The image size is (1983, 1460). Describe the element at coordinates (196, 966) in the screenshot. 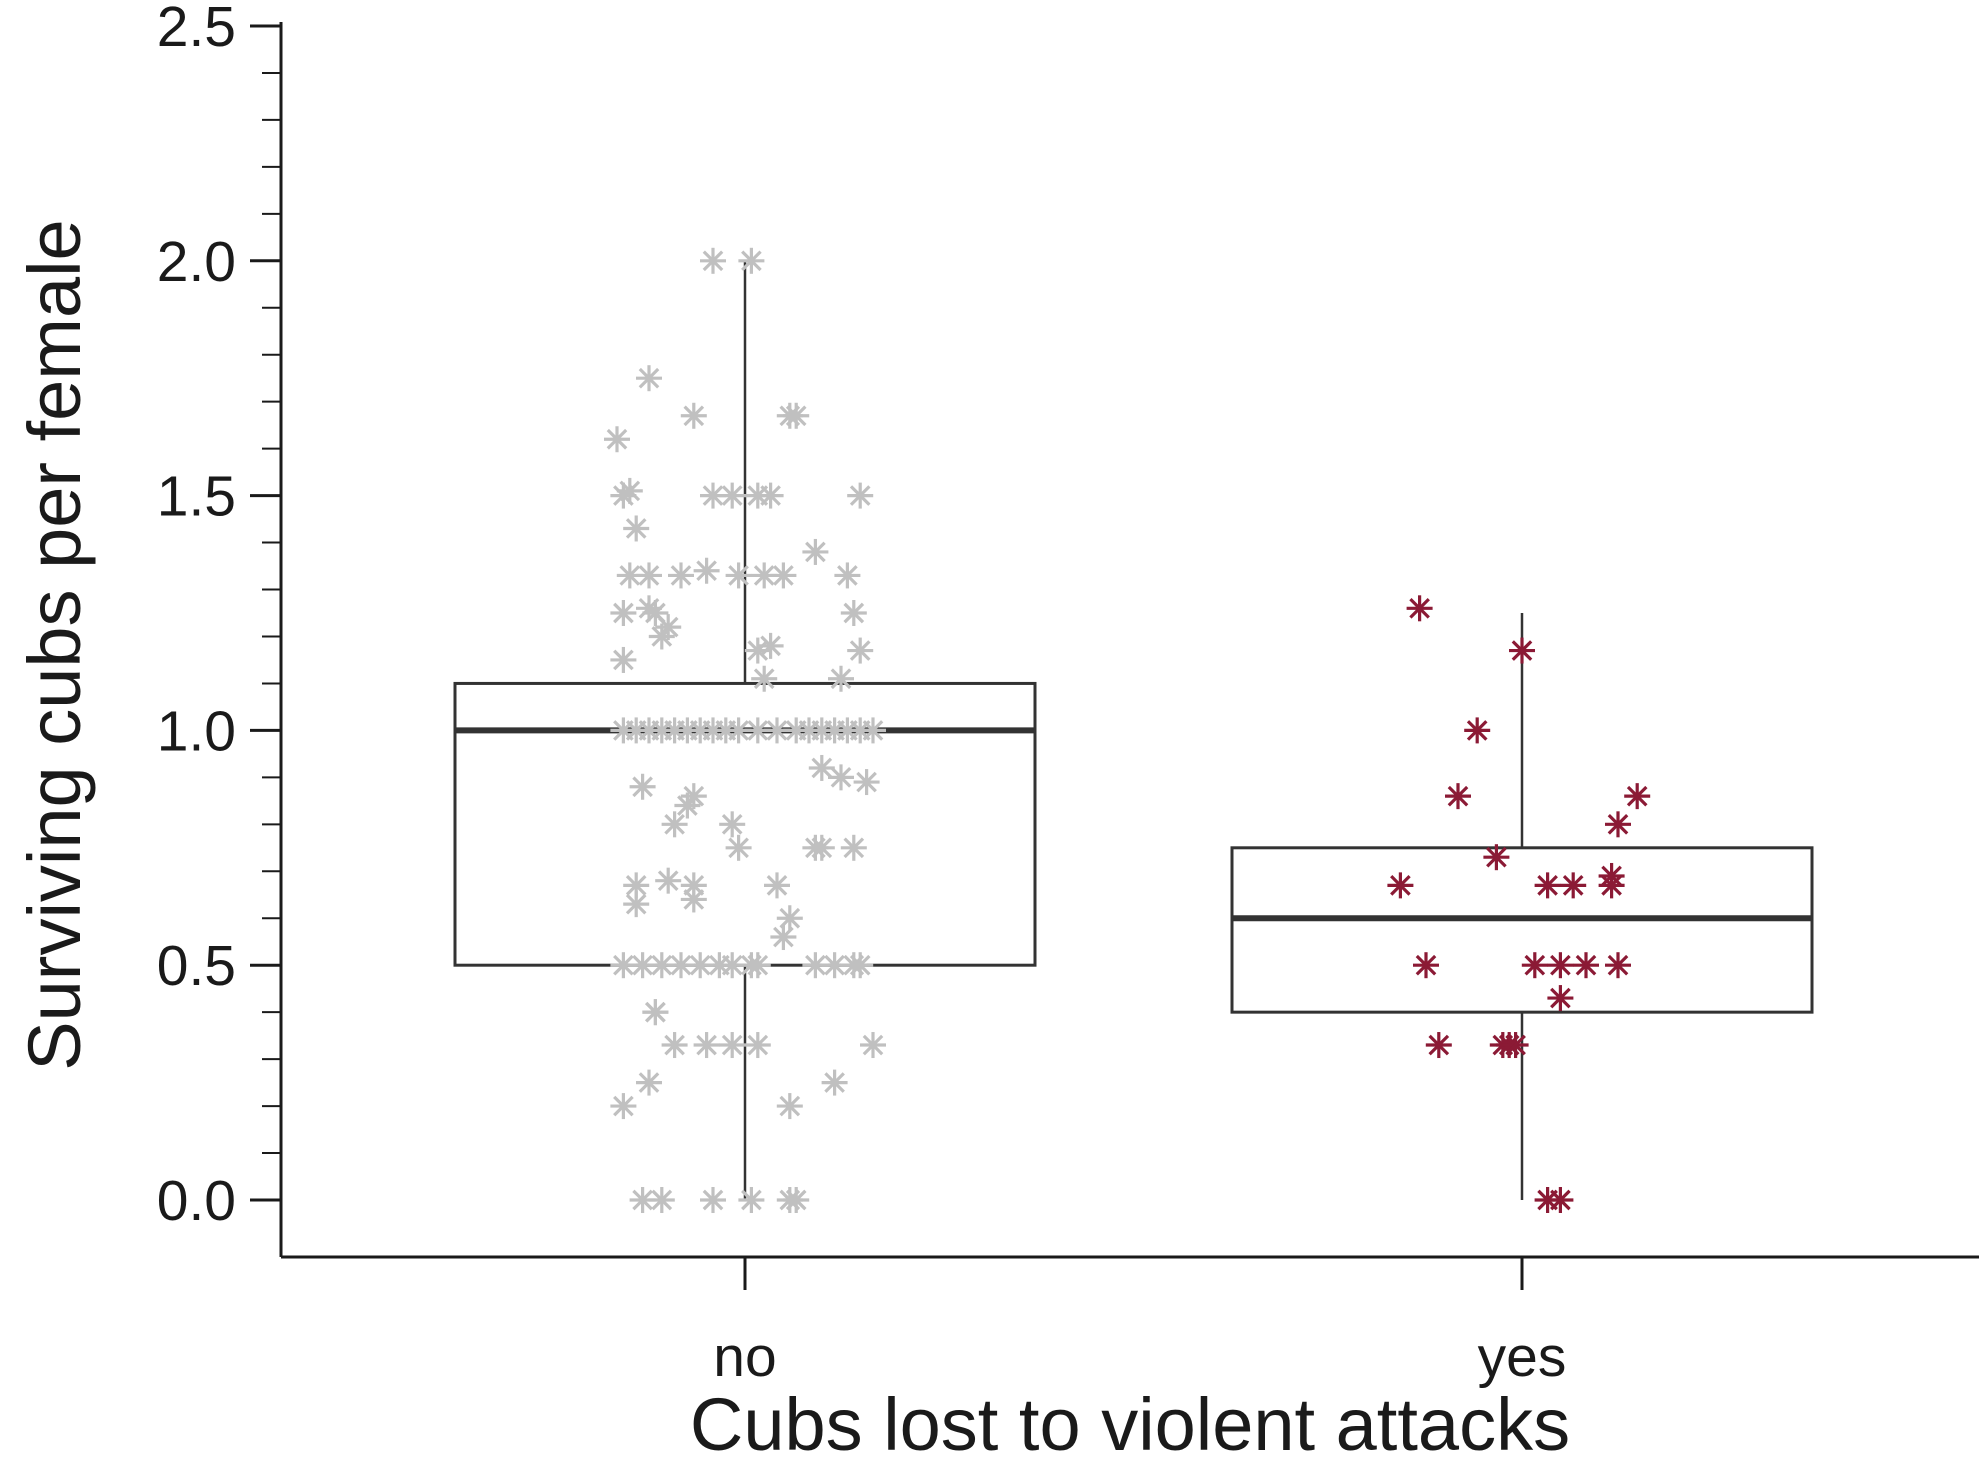

I see `y-tick-label: 0.5` at that location.